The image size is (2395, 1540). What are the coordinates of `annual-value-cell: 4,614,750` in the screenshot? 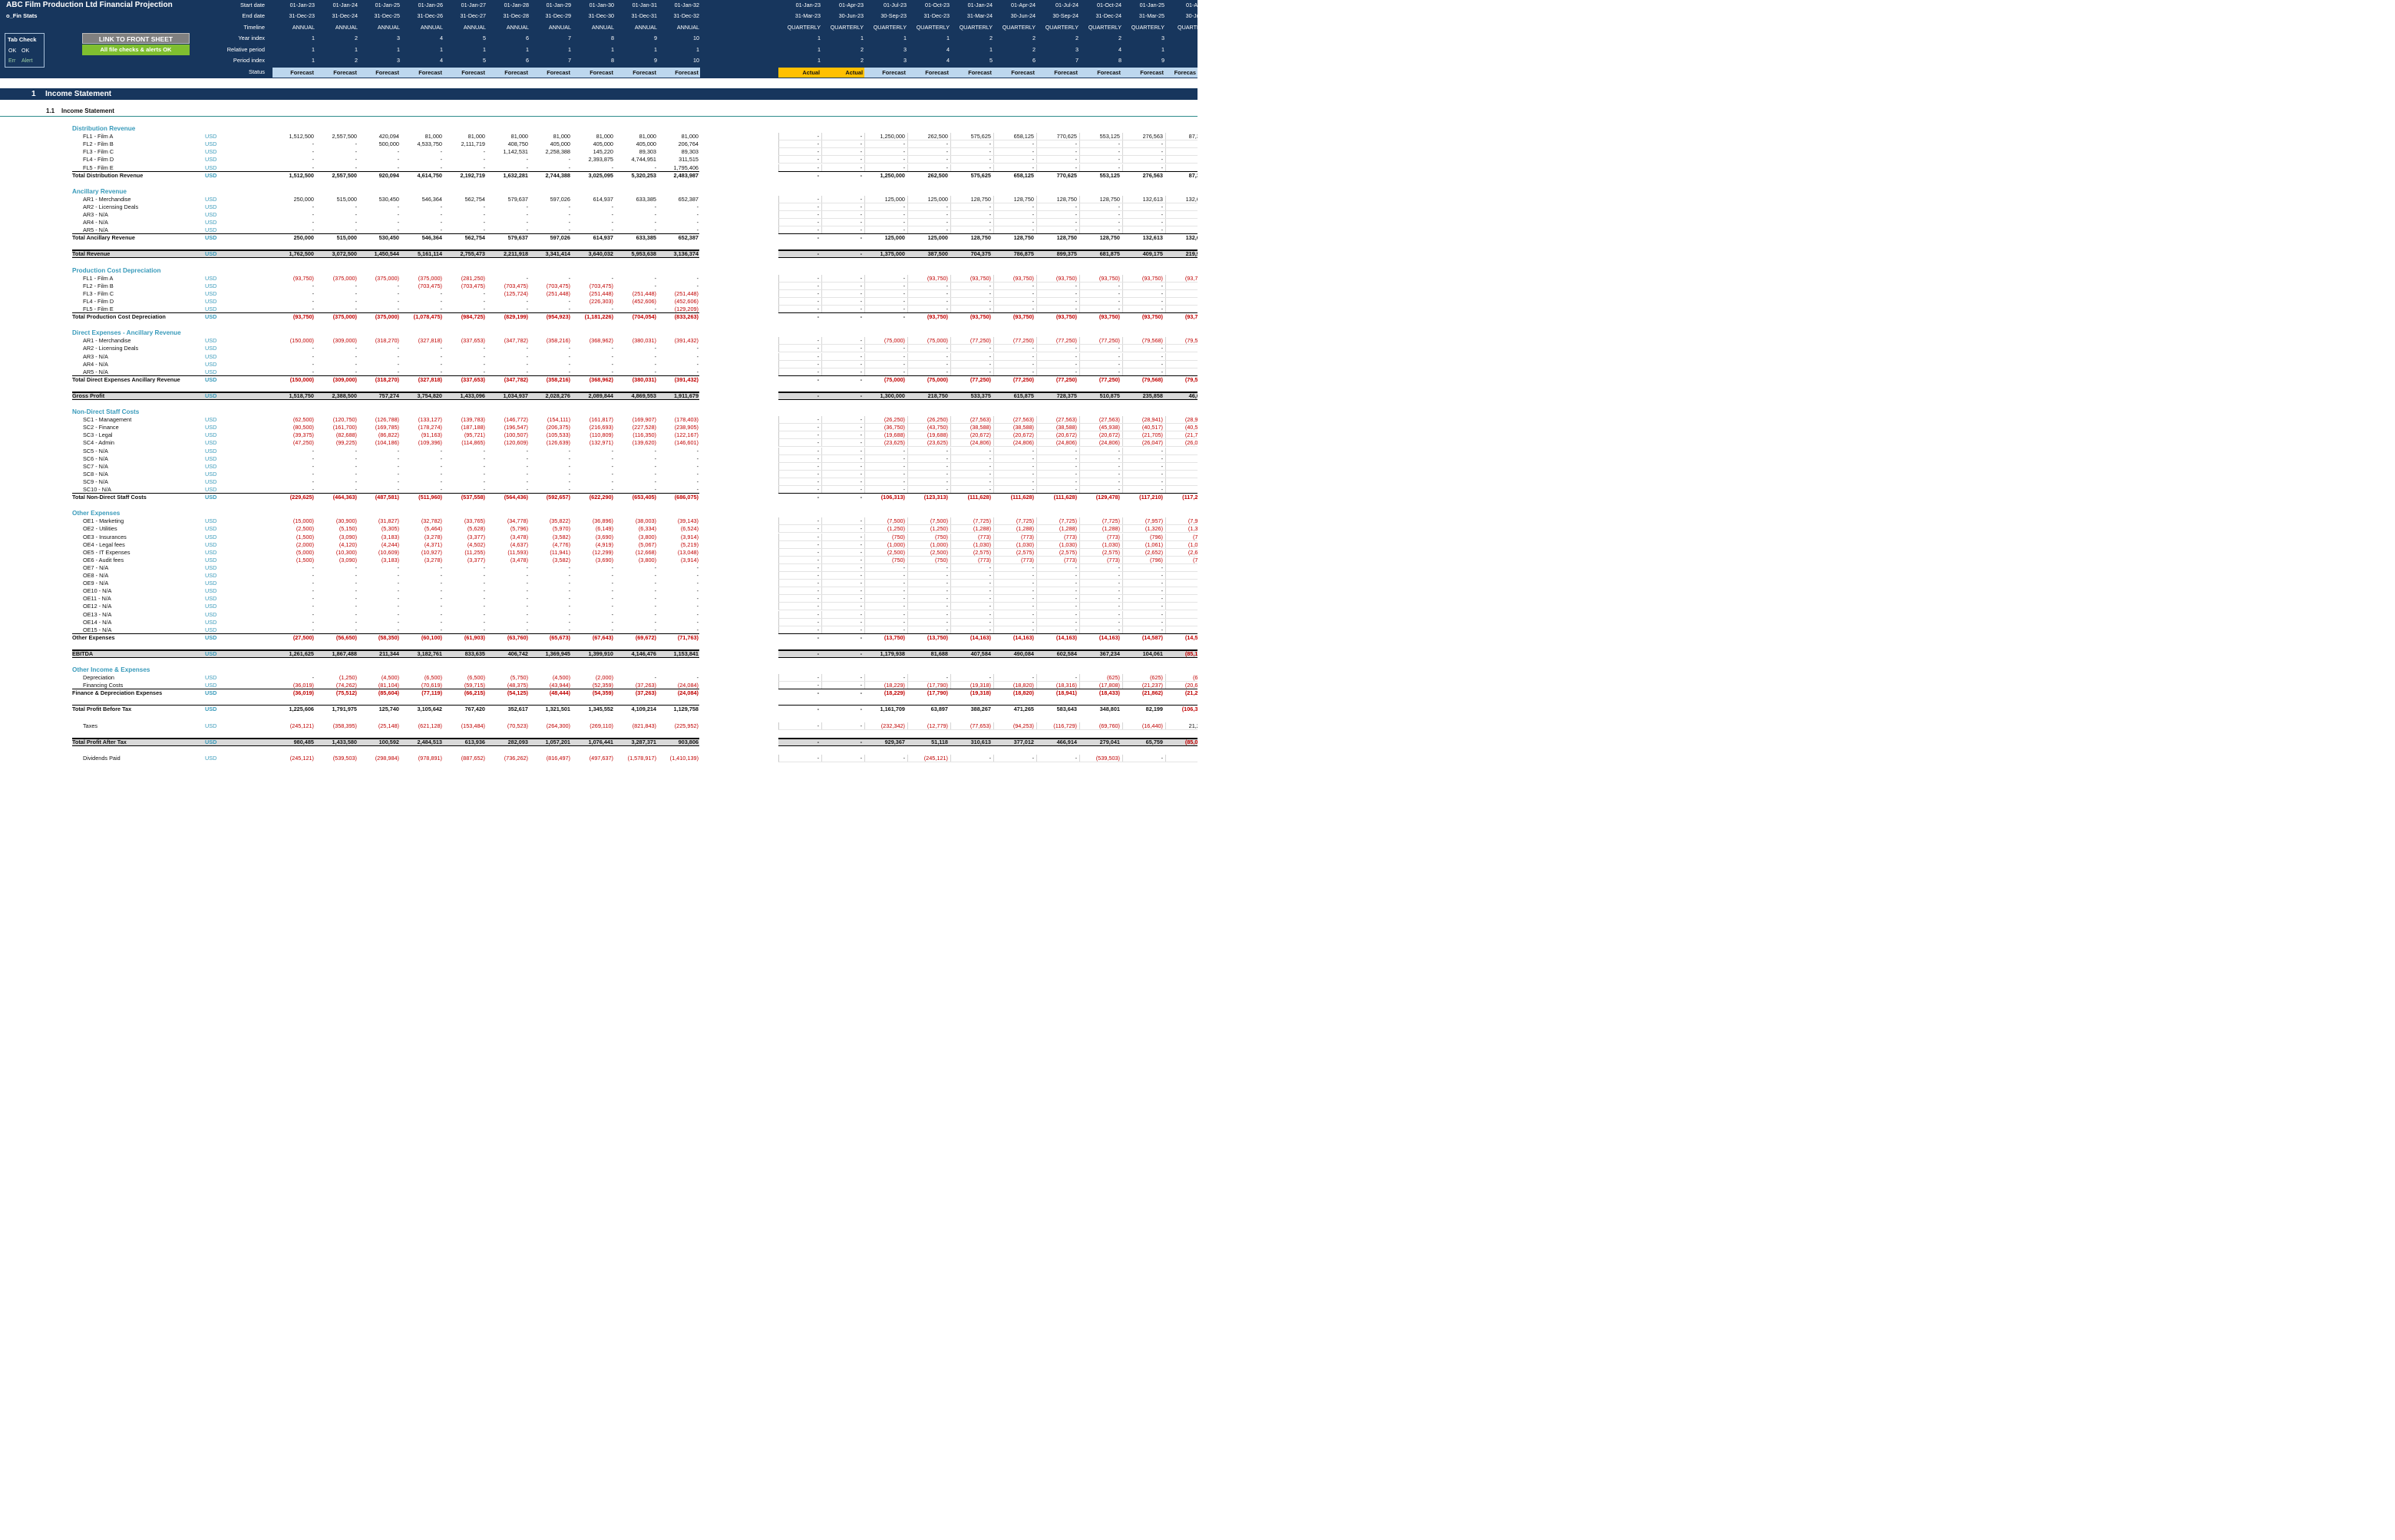 It's located at (430, 175).